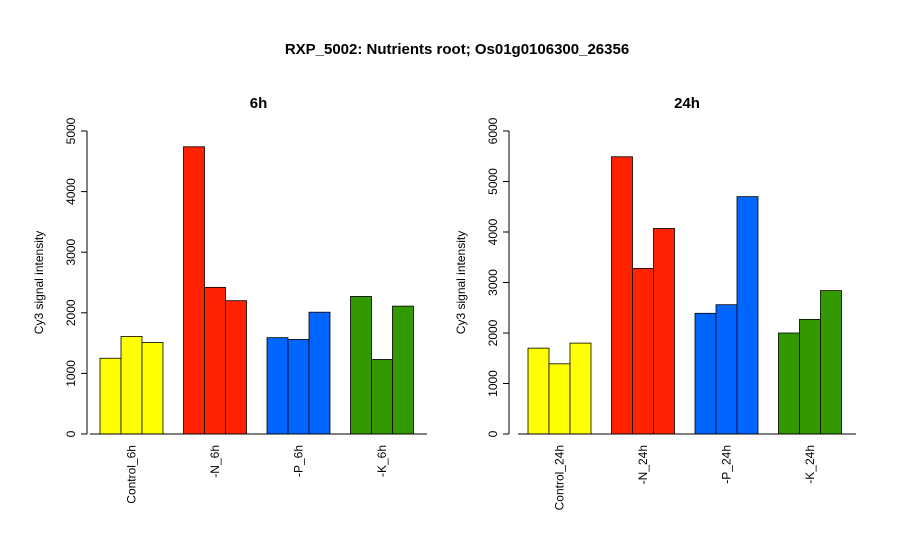  What do you see at coordinates (259, 103) in the screenshot?
I see `panel-title: 6h` at bounding box center [259, 103].